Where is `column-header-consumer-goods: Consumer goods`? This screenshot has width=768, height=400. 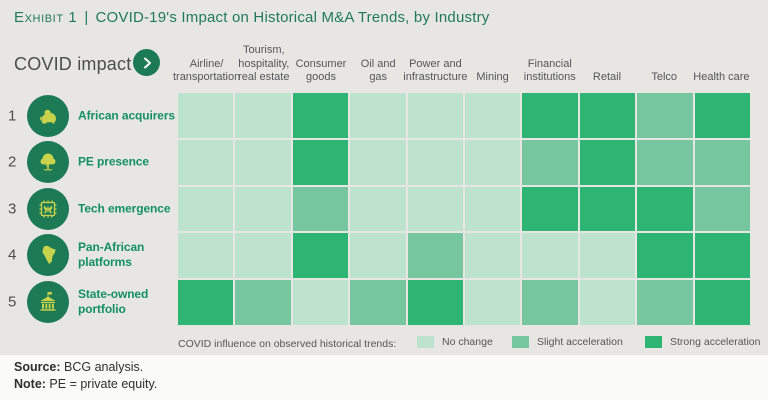 column-header-consumer-goods: Consumer goods is located at coordinates (321, 70).